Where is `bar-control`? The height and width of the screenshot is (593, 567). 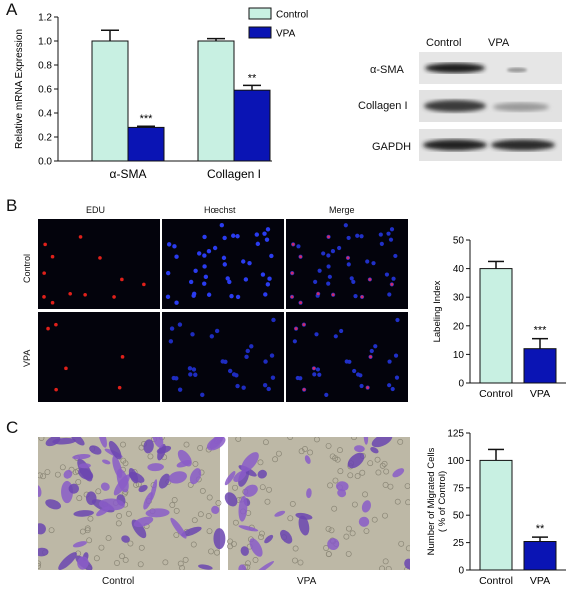 bar-control is located at coordinates (496, 515).